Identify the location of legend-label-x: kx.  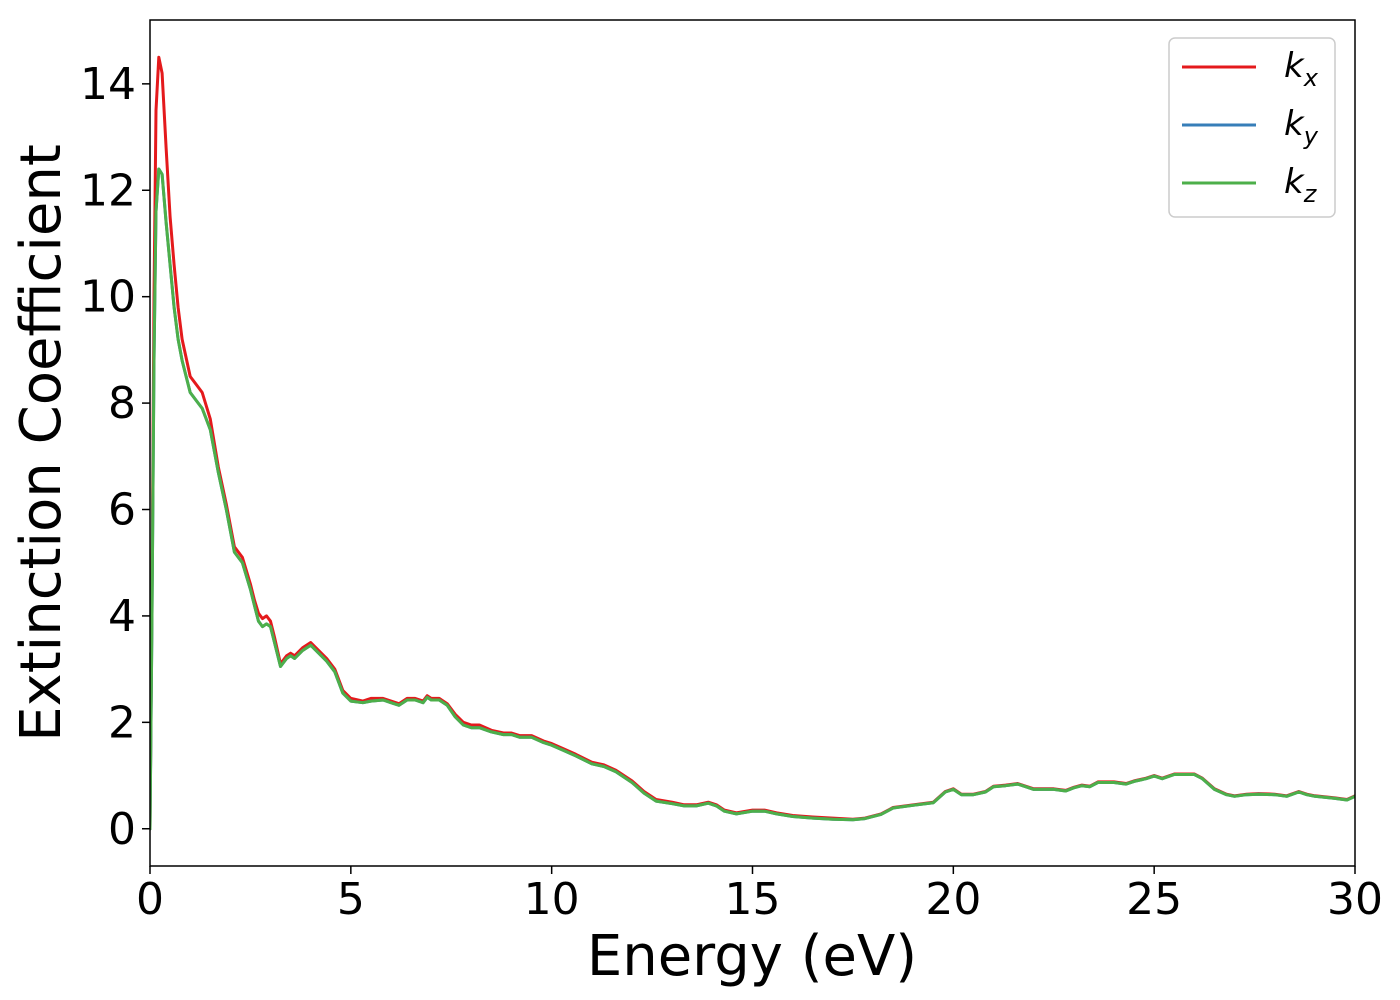
(1301, 69).